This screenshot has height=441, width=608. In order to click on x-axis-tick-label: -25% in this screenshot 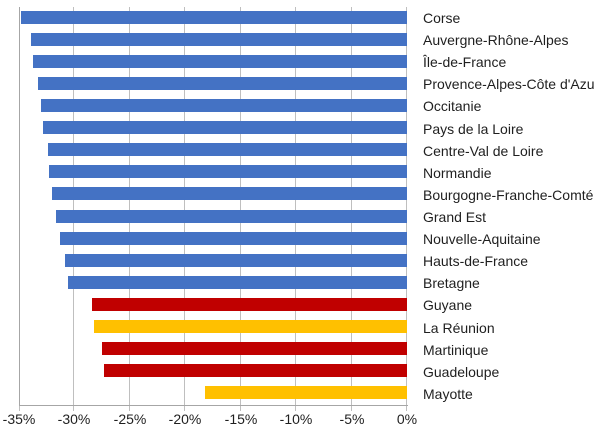, I will do `click(130, 419)`.